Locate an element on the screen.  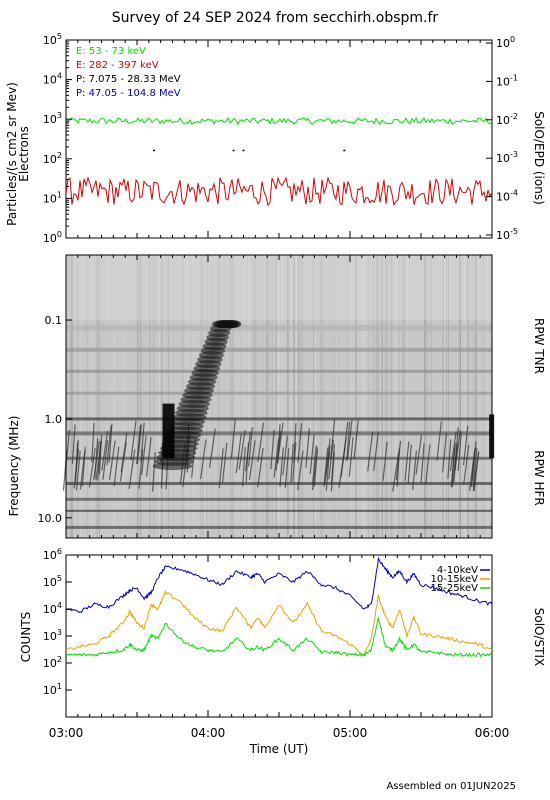
type-iii-burst-core is located at coordinates (168, 431).